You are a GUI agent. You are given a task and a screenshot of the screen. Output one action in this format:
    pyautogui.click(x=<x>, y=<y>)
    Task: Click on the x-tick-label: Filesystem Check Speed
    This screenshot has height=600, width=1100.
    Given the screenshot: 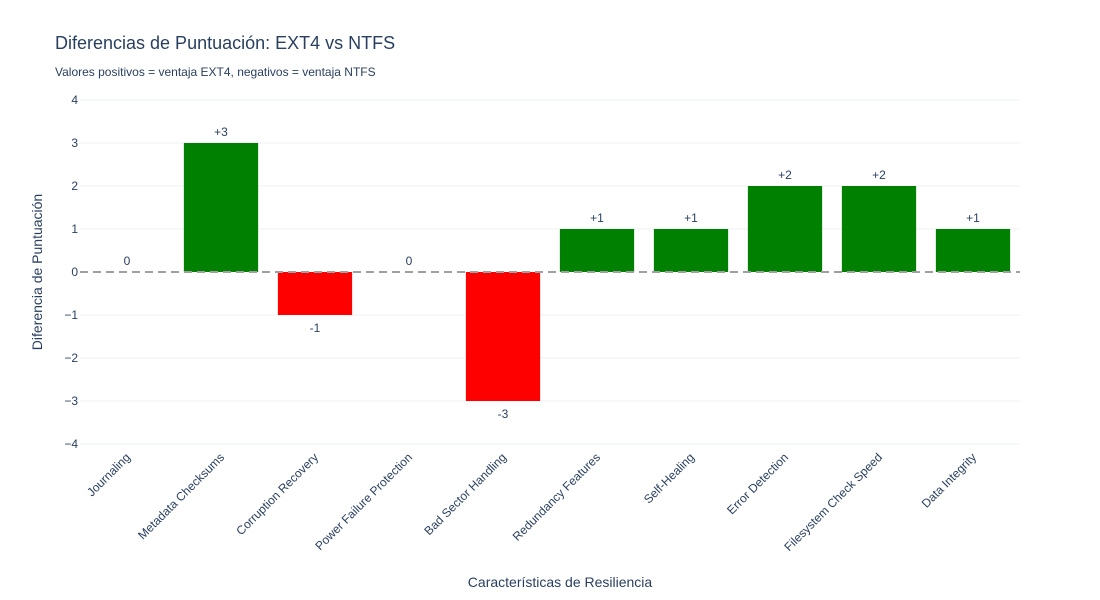 What is the action you would take?
    pyautogui.click(x=833, y=502)
    